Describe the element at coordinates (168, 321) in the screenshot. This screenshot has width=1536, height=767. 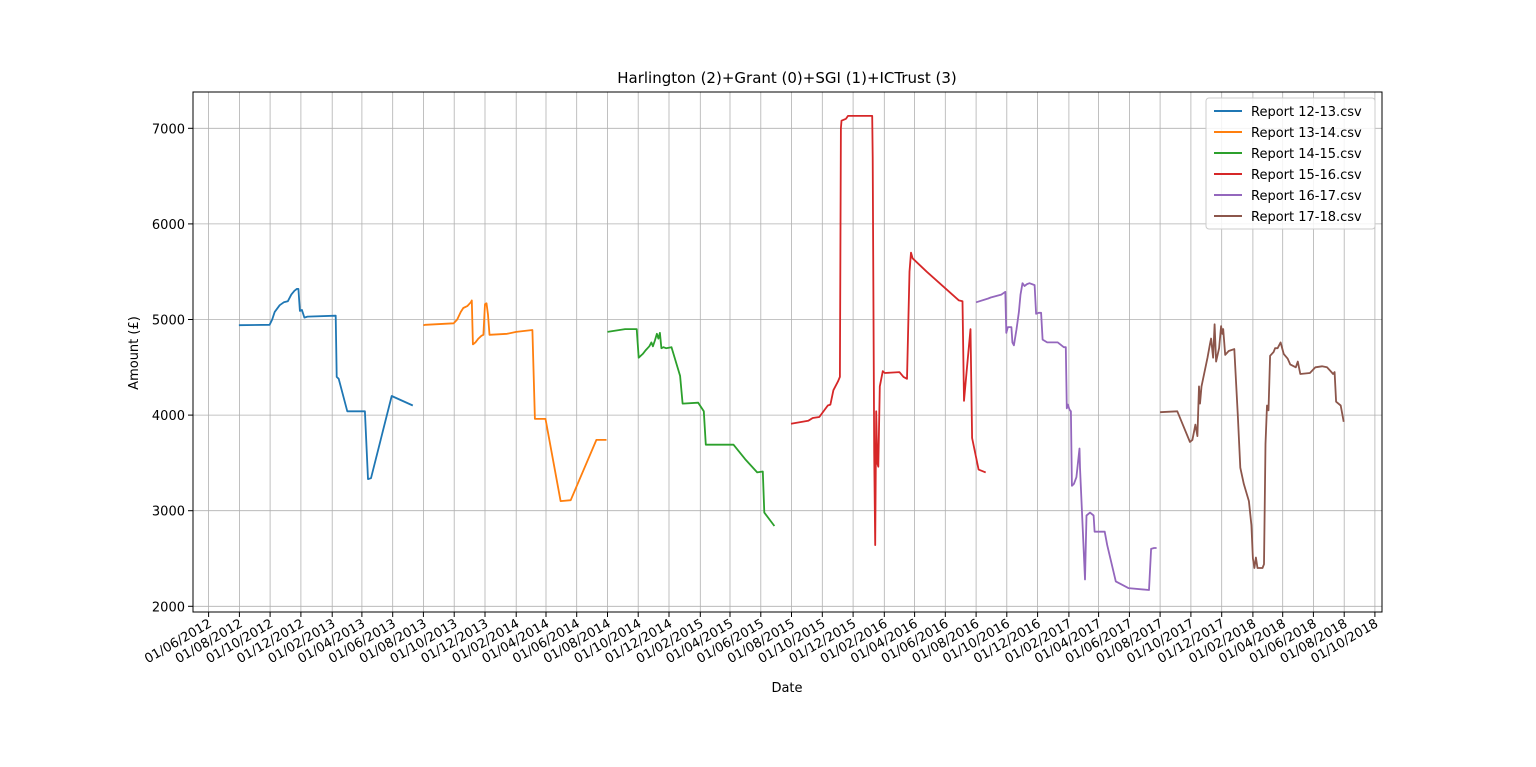
I see `y-tick-label: 5000` at that location.